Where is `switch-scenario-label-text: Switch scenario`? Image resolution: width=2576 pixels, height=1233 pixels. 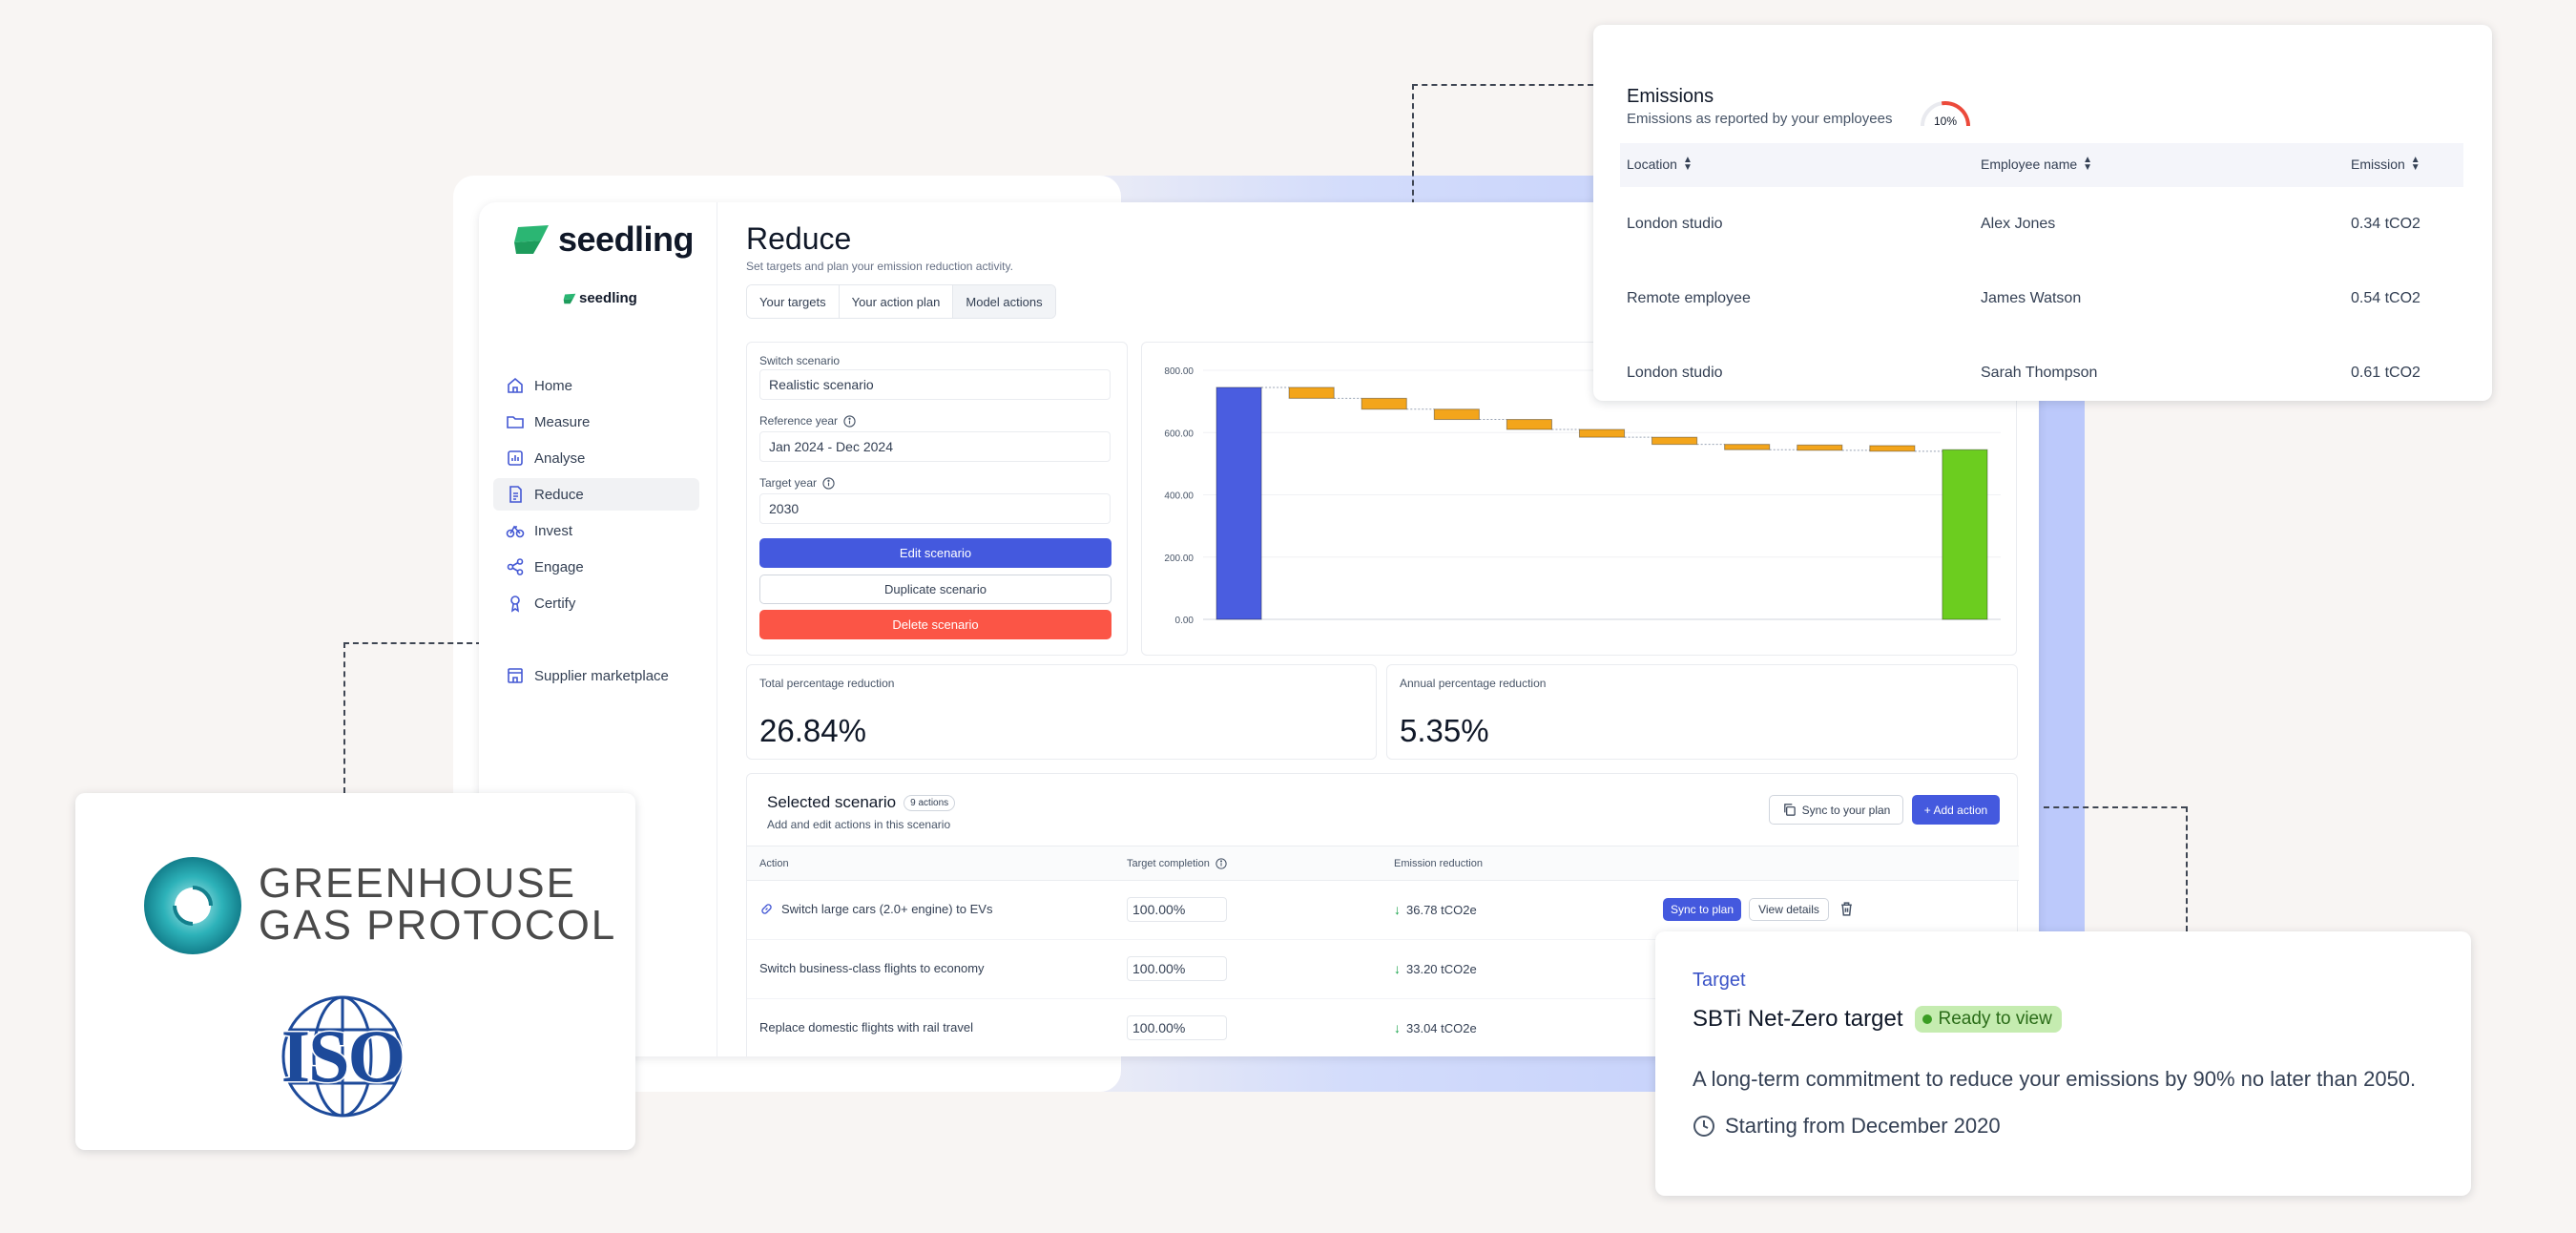 switch-scenario-label-text: Switch scenario is located at coordinates (800, 360).